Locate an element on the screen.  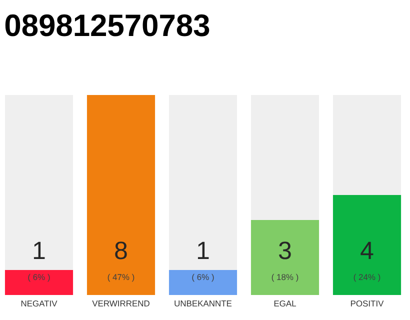
annotation: ( 47% ) is located at coordinates (121, 278).